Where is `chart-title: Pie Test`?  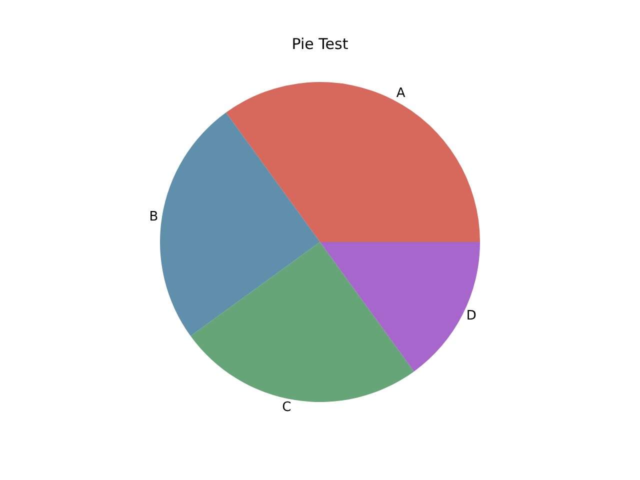 chart-title: Pie Test is located at coordinates (320, 43).